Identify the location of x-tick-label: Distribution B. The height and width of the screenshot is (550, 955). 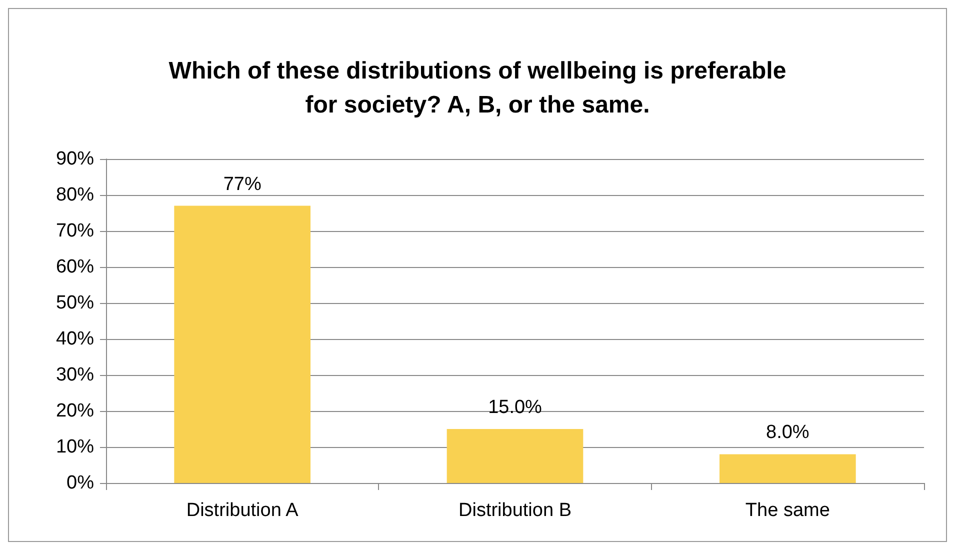
(515, 510).